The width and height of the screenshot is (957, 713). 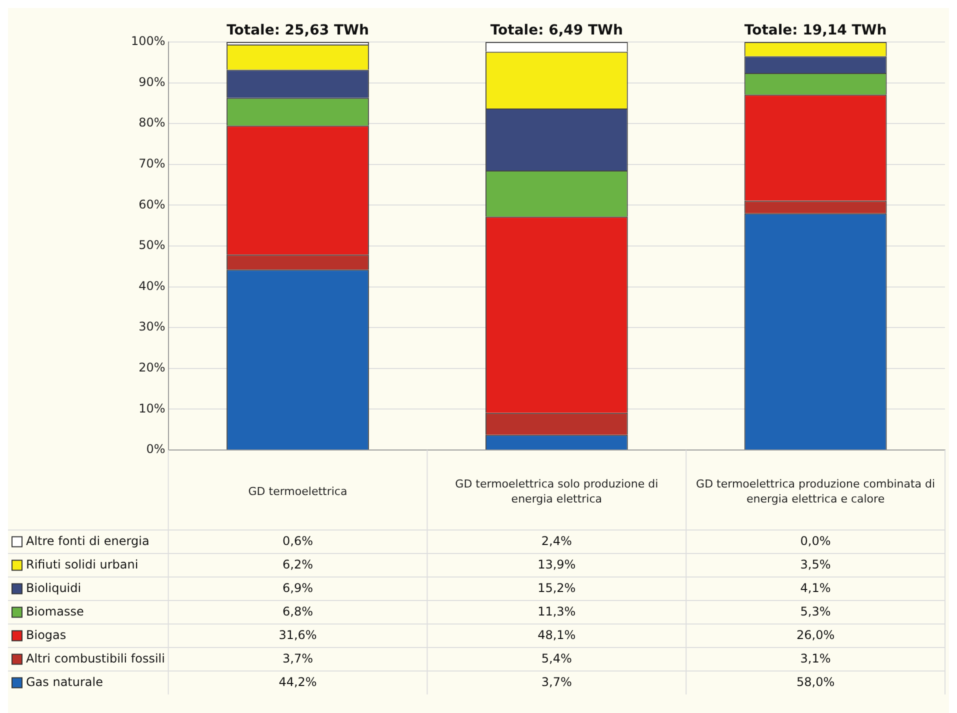 What do you see at coordinates (556, 30) in the screenshot?
I see `annotation: Totale: 6,49 TWh` at bounding box center [556, 30].